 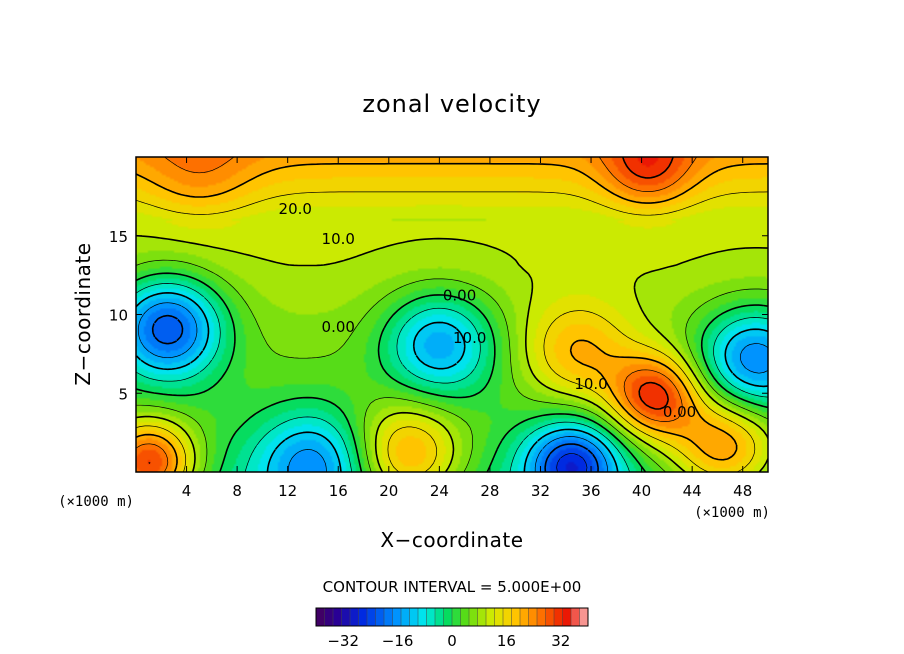 What do you see at coordinates (489, 491) in the screenshot?
I see `x-tick-label: 28` at bounding box center [489, 491].